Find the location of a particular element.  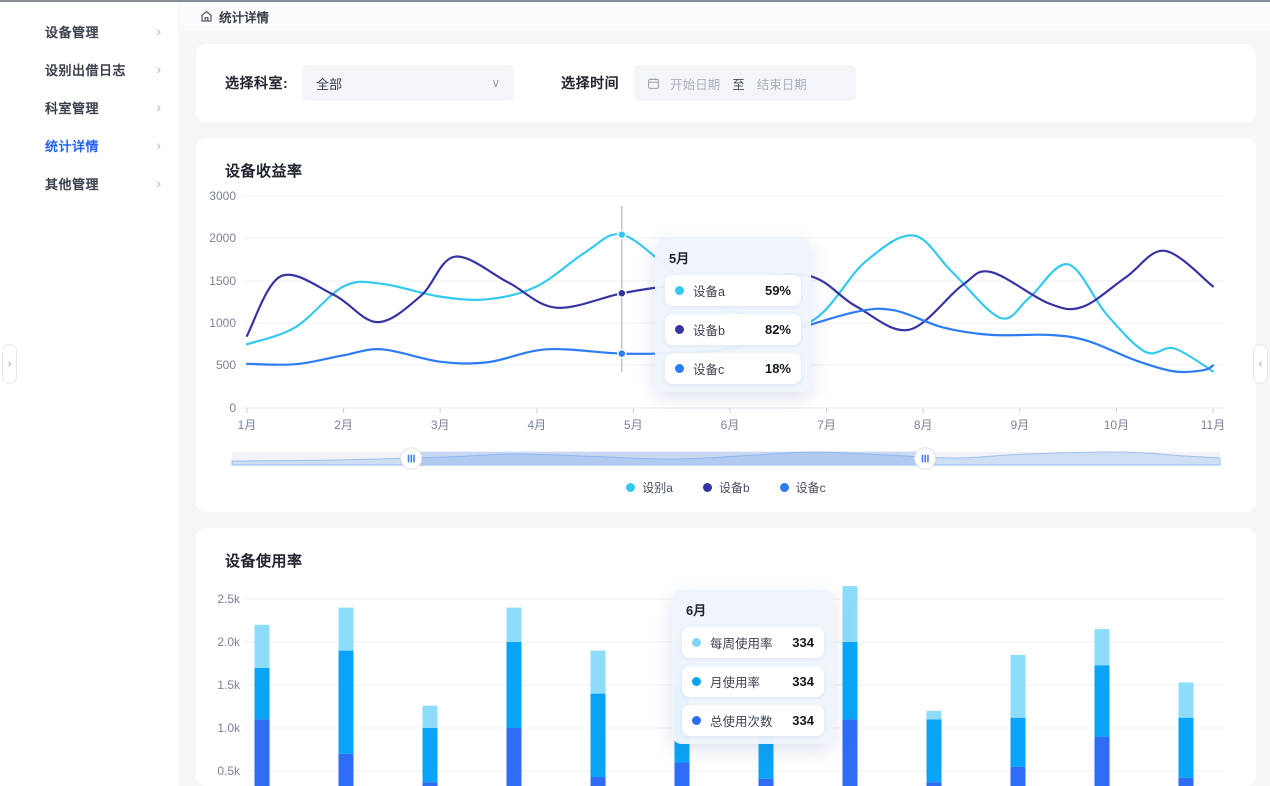

sidebar-item-0: 设备管理 › is located at coordinates (89, 31).